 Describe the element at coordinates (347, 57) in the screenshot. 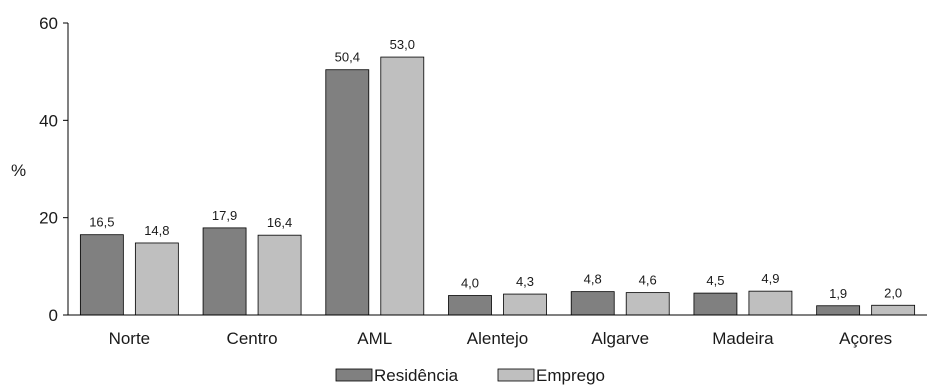

I see `data-label: 50,4` at that location.